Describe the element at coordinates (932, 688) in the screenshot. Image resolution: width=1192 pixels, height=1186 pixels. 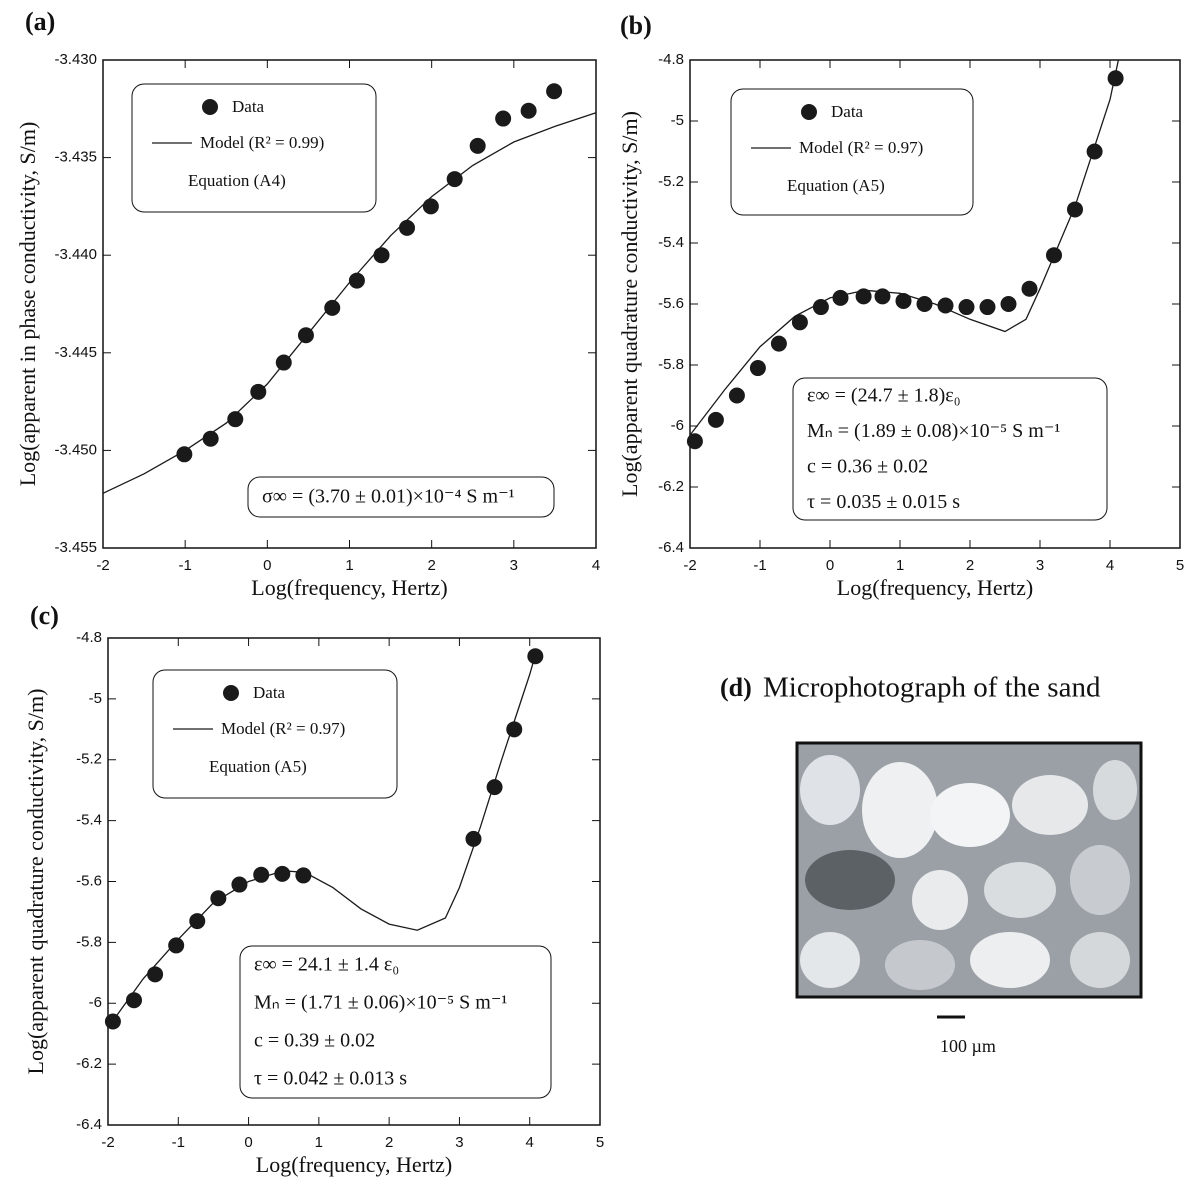
I see `photo-title: Microphotograph of the sand` at that location.